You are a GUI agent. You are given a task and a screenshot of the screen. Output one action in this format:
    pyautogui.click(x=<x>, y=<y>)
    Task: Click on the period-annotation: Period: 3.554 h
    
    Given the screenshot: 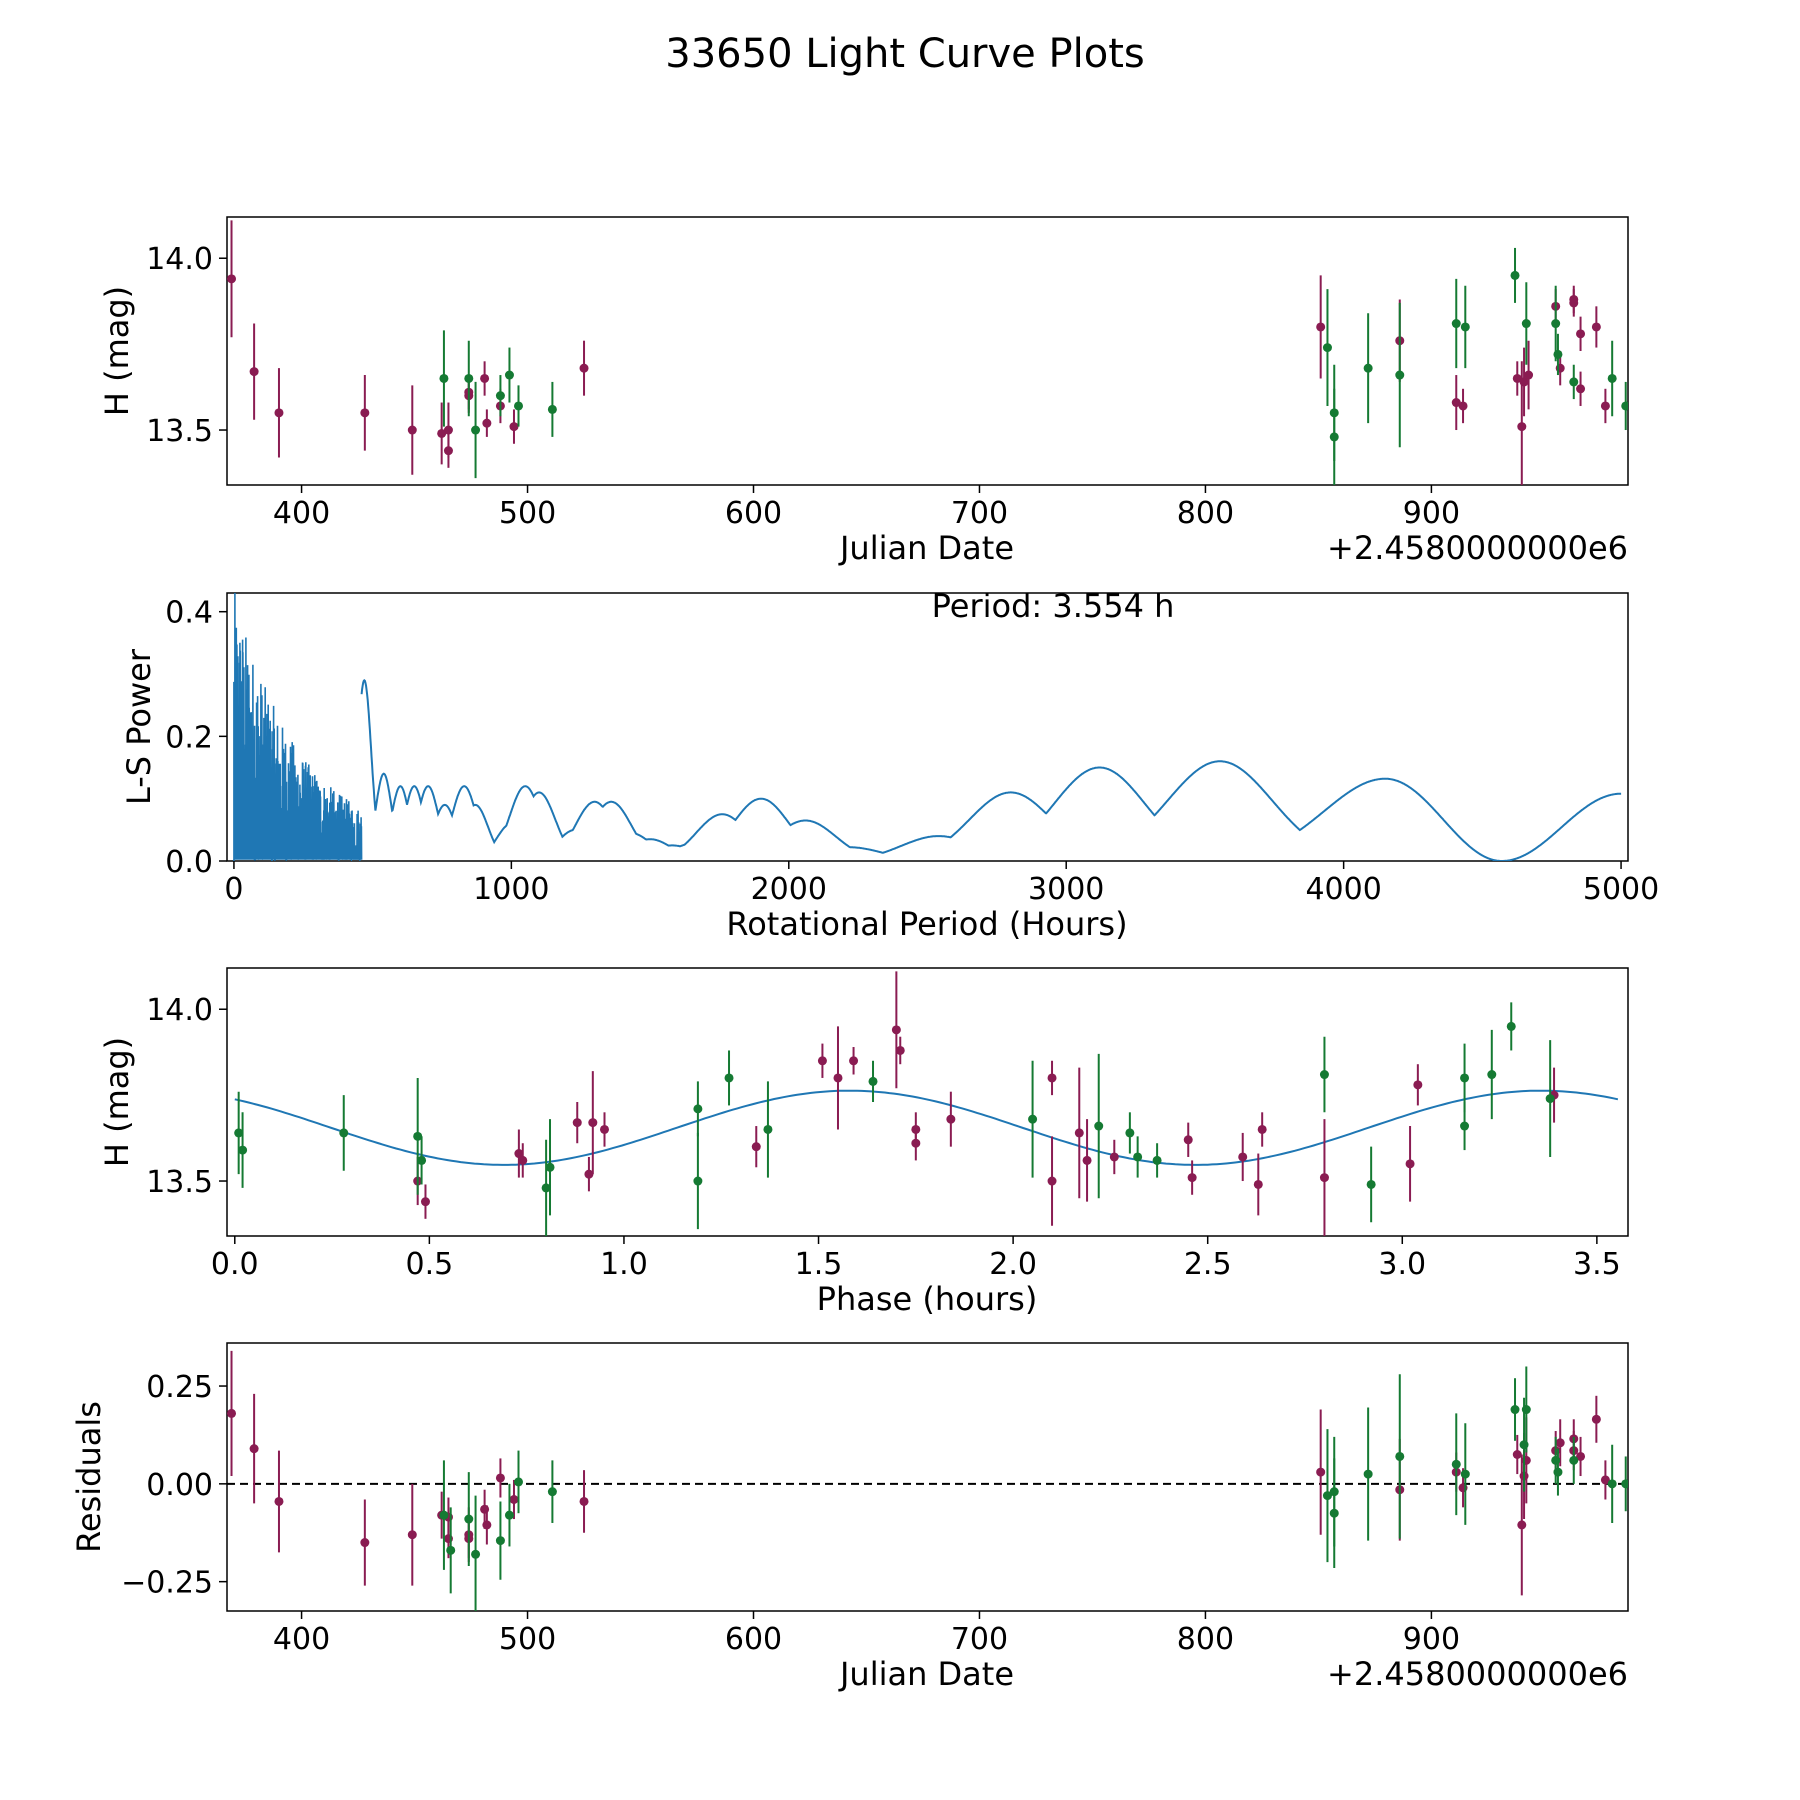 What is the action you would take?
    pyautogui.click(x=1053, y=606)
    